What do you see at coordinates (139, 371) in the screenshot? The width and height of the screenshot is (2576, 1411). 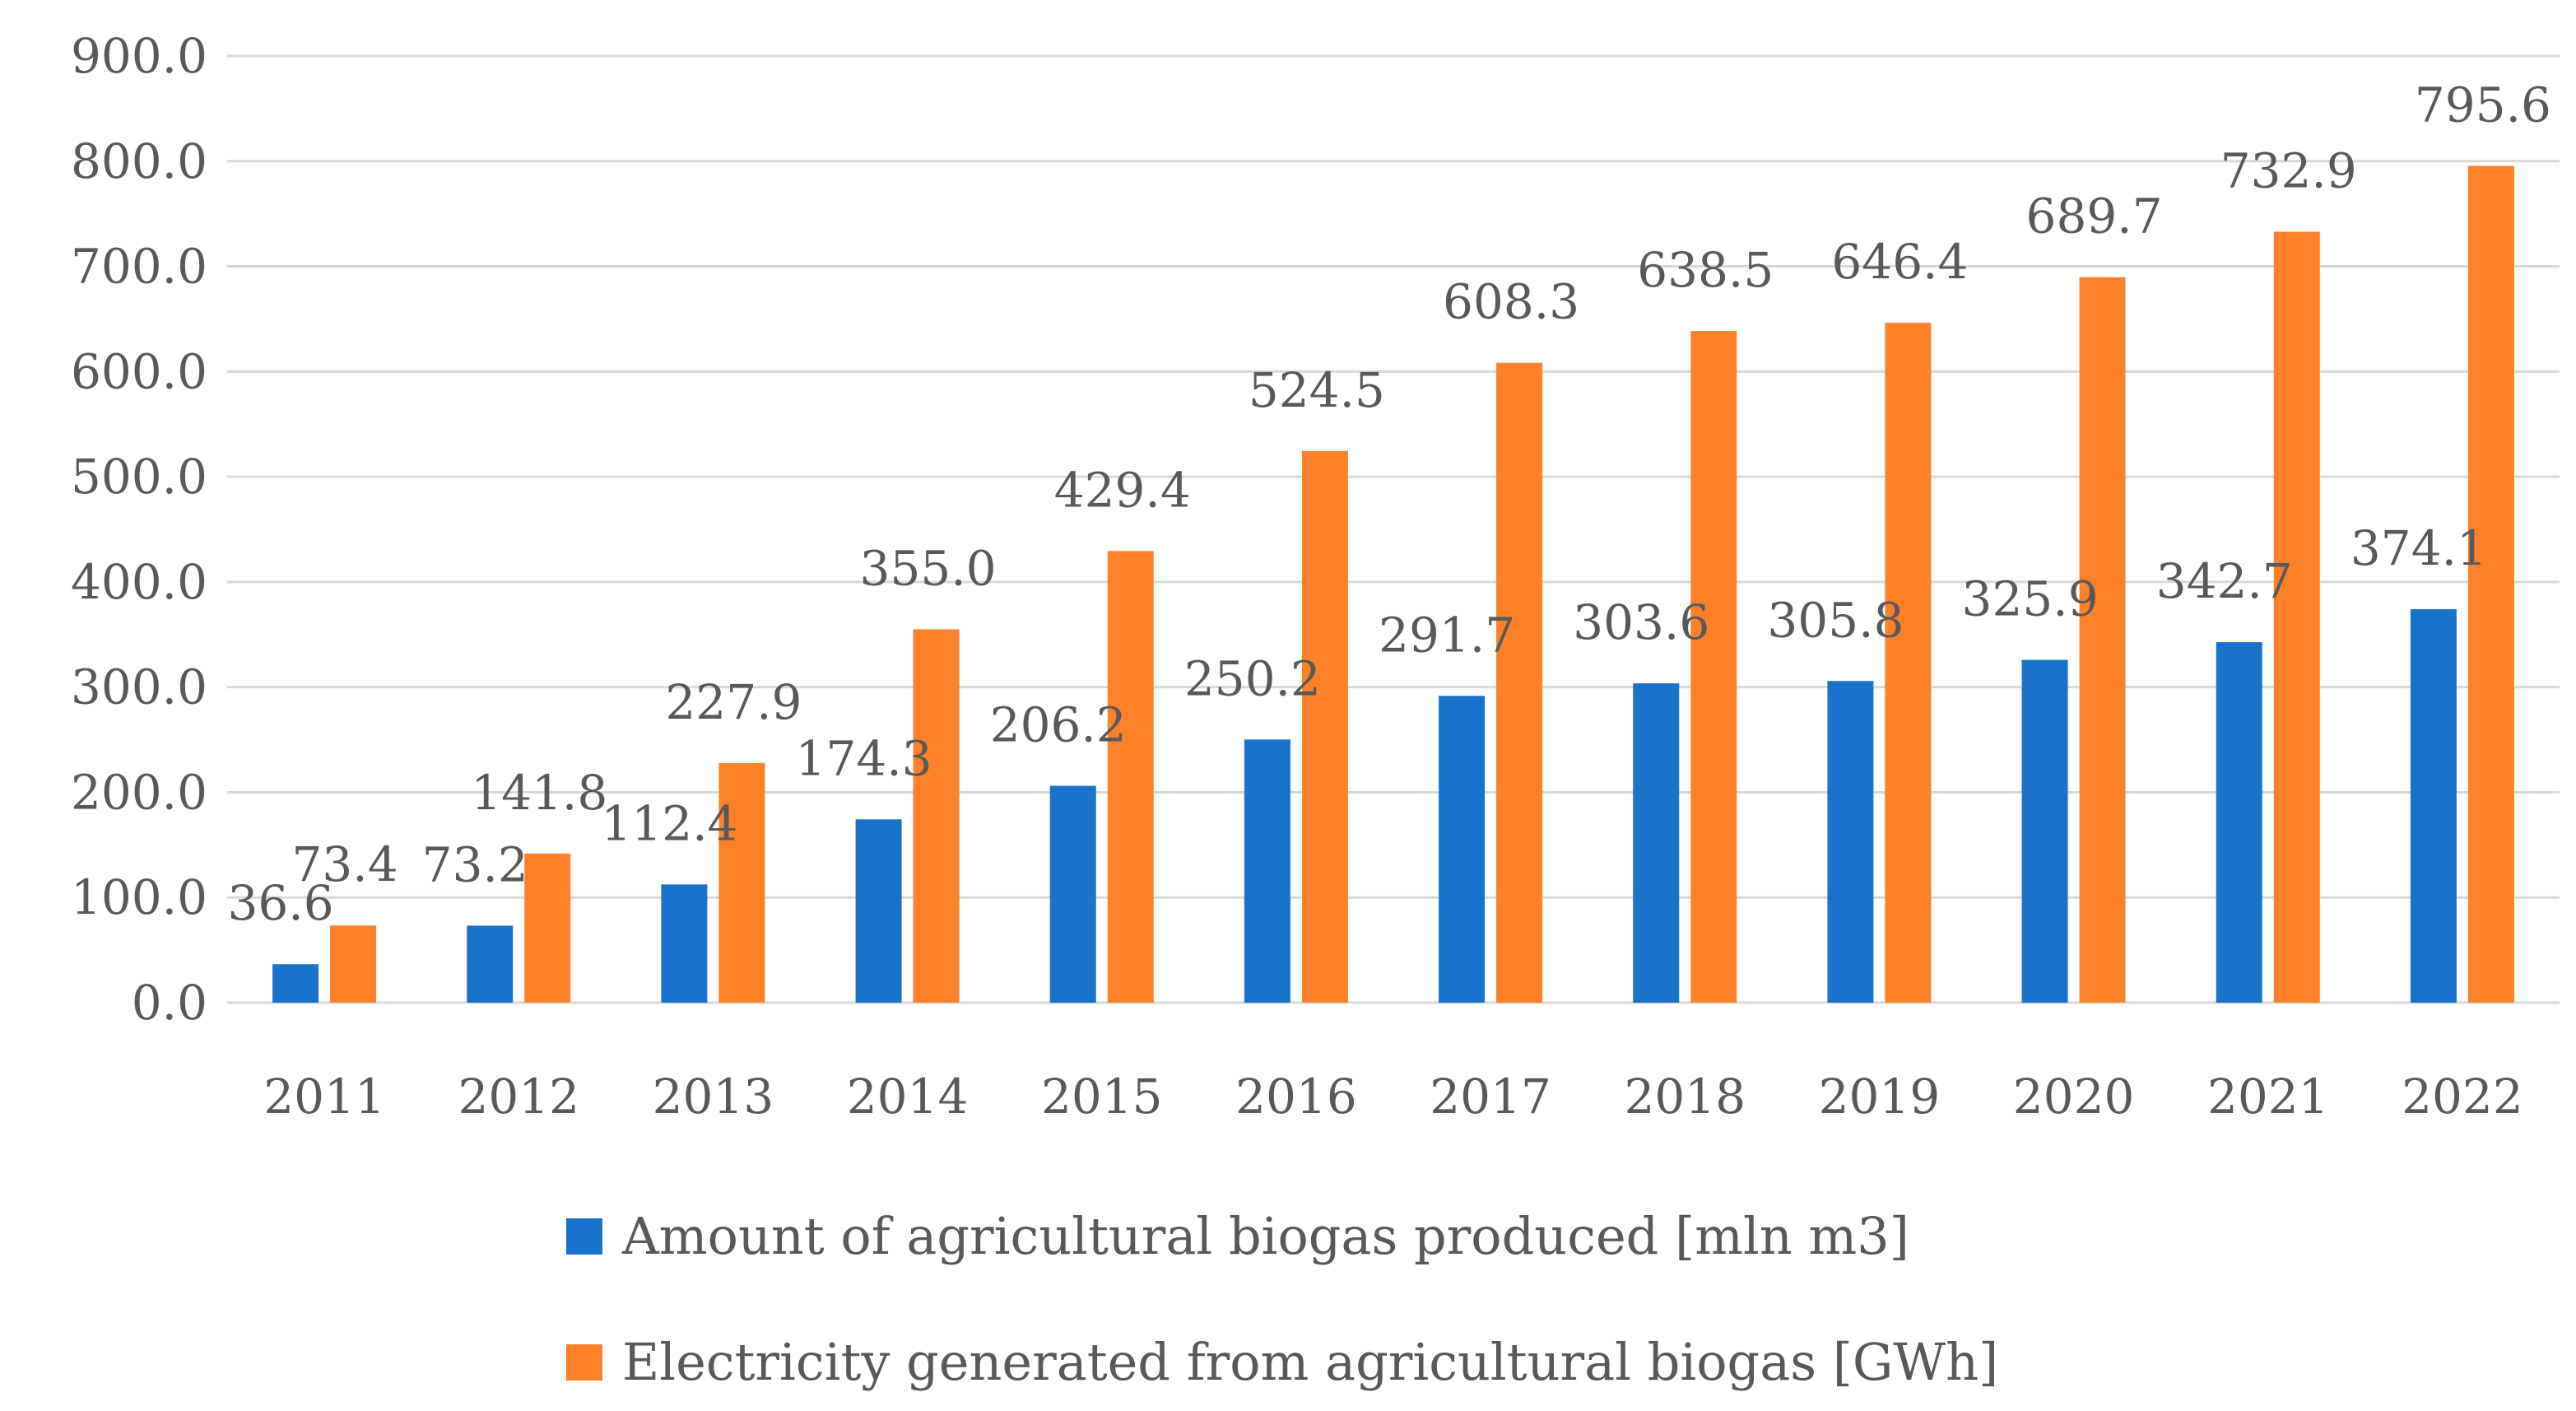 I see `y-tick-label: 600.0` at bounding box center [139, 371].